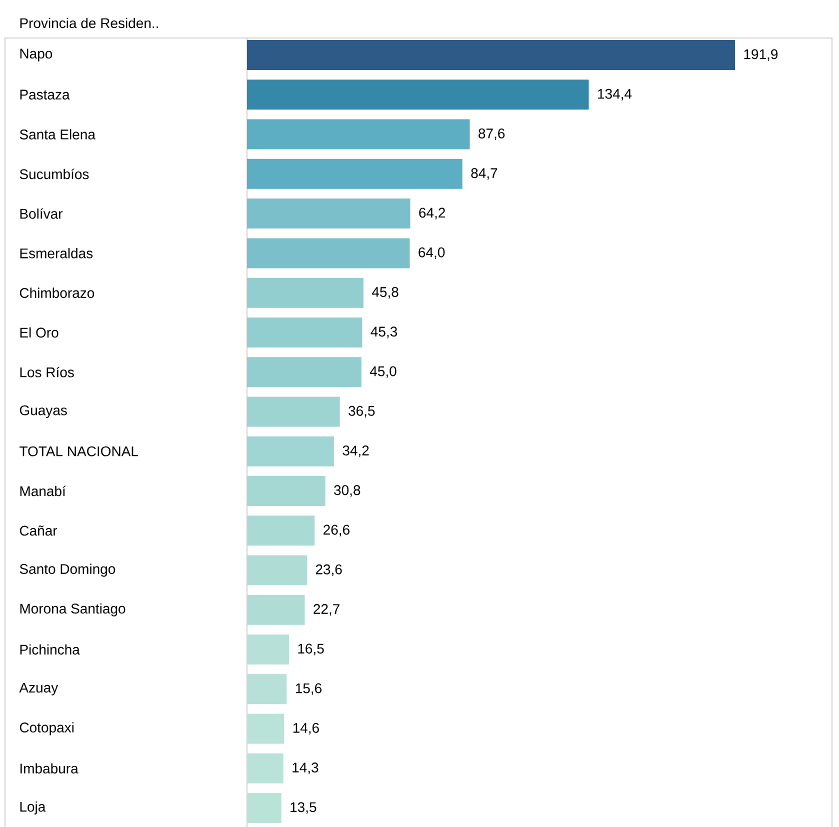  Describe the element at coordinates (36, 55) in the screenshot. I see `y-tick-label: Napo` at that location.